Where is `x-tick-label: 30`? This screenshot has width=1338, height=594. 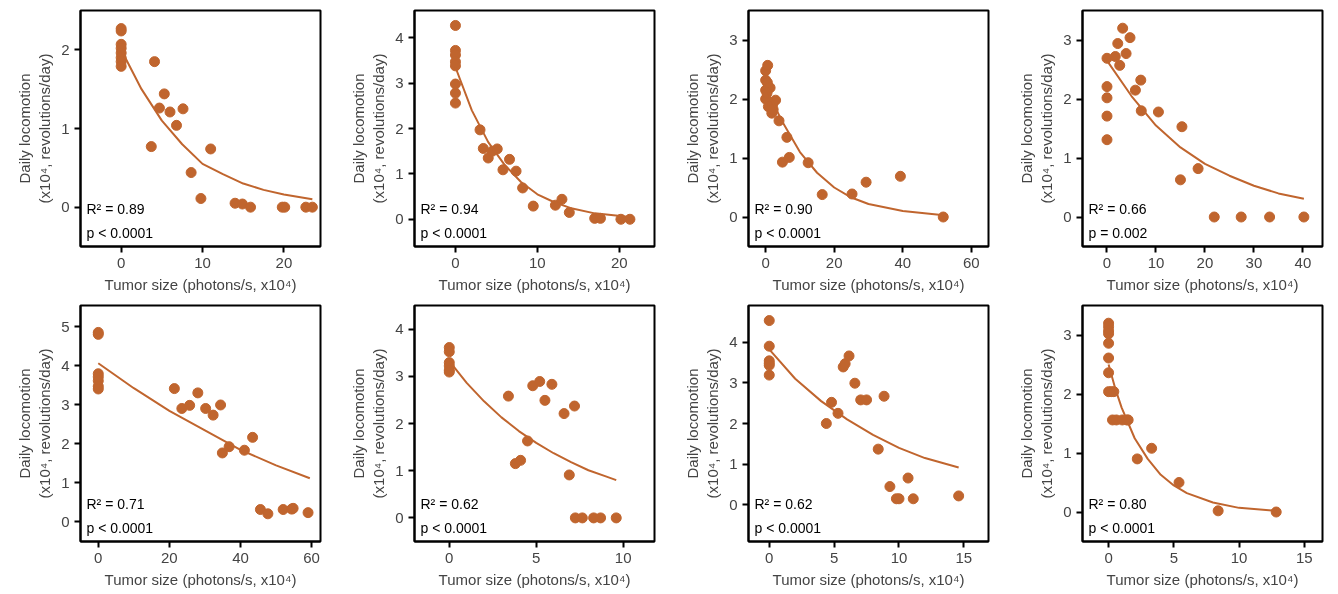
x-tick-label: 30 is located at coordinates (1254, 262).